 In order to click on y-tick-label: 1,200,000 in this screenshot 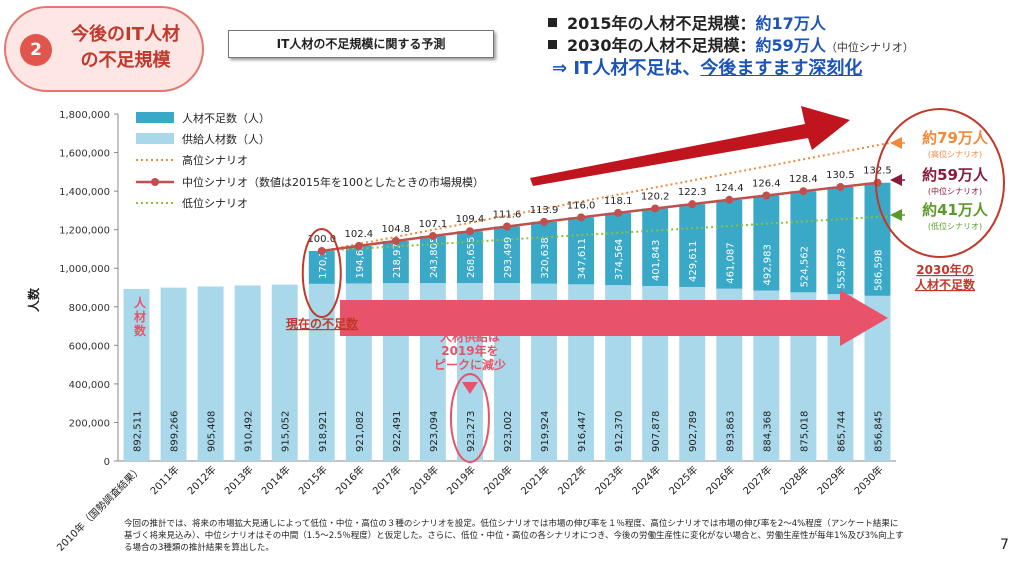, I will do `click(84, 231)`.